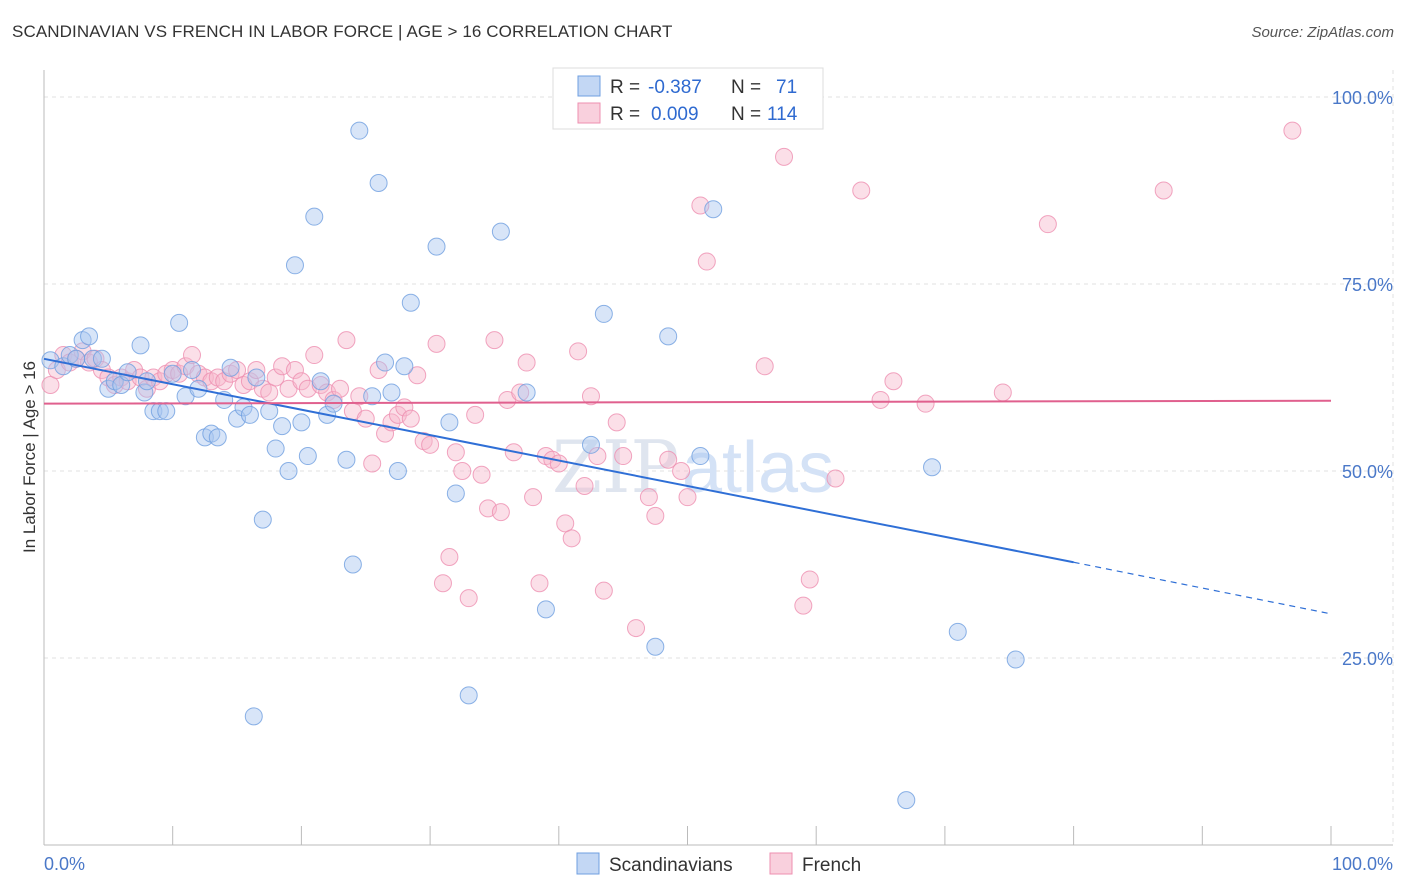 The image size is (1406, 892). Describe the element at coordinates (671, 865) in the screenshot. I see `series-legend-label-scandinavians: Scandinavians` at that location.